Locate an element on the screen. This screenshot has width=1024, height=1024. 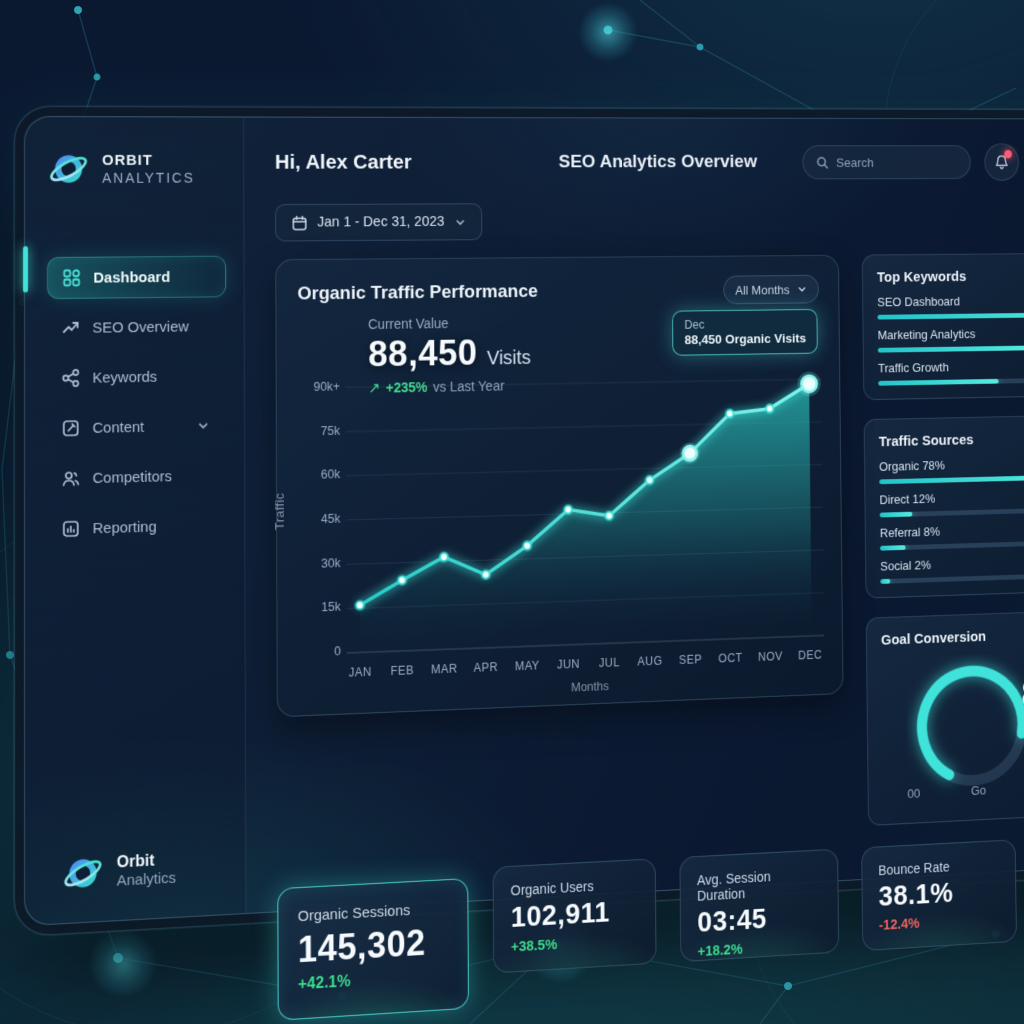
x-tick-label: SEP is located at coordinates (690, 659).